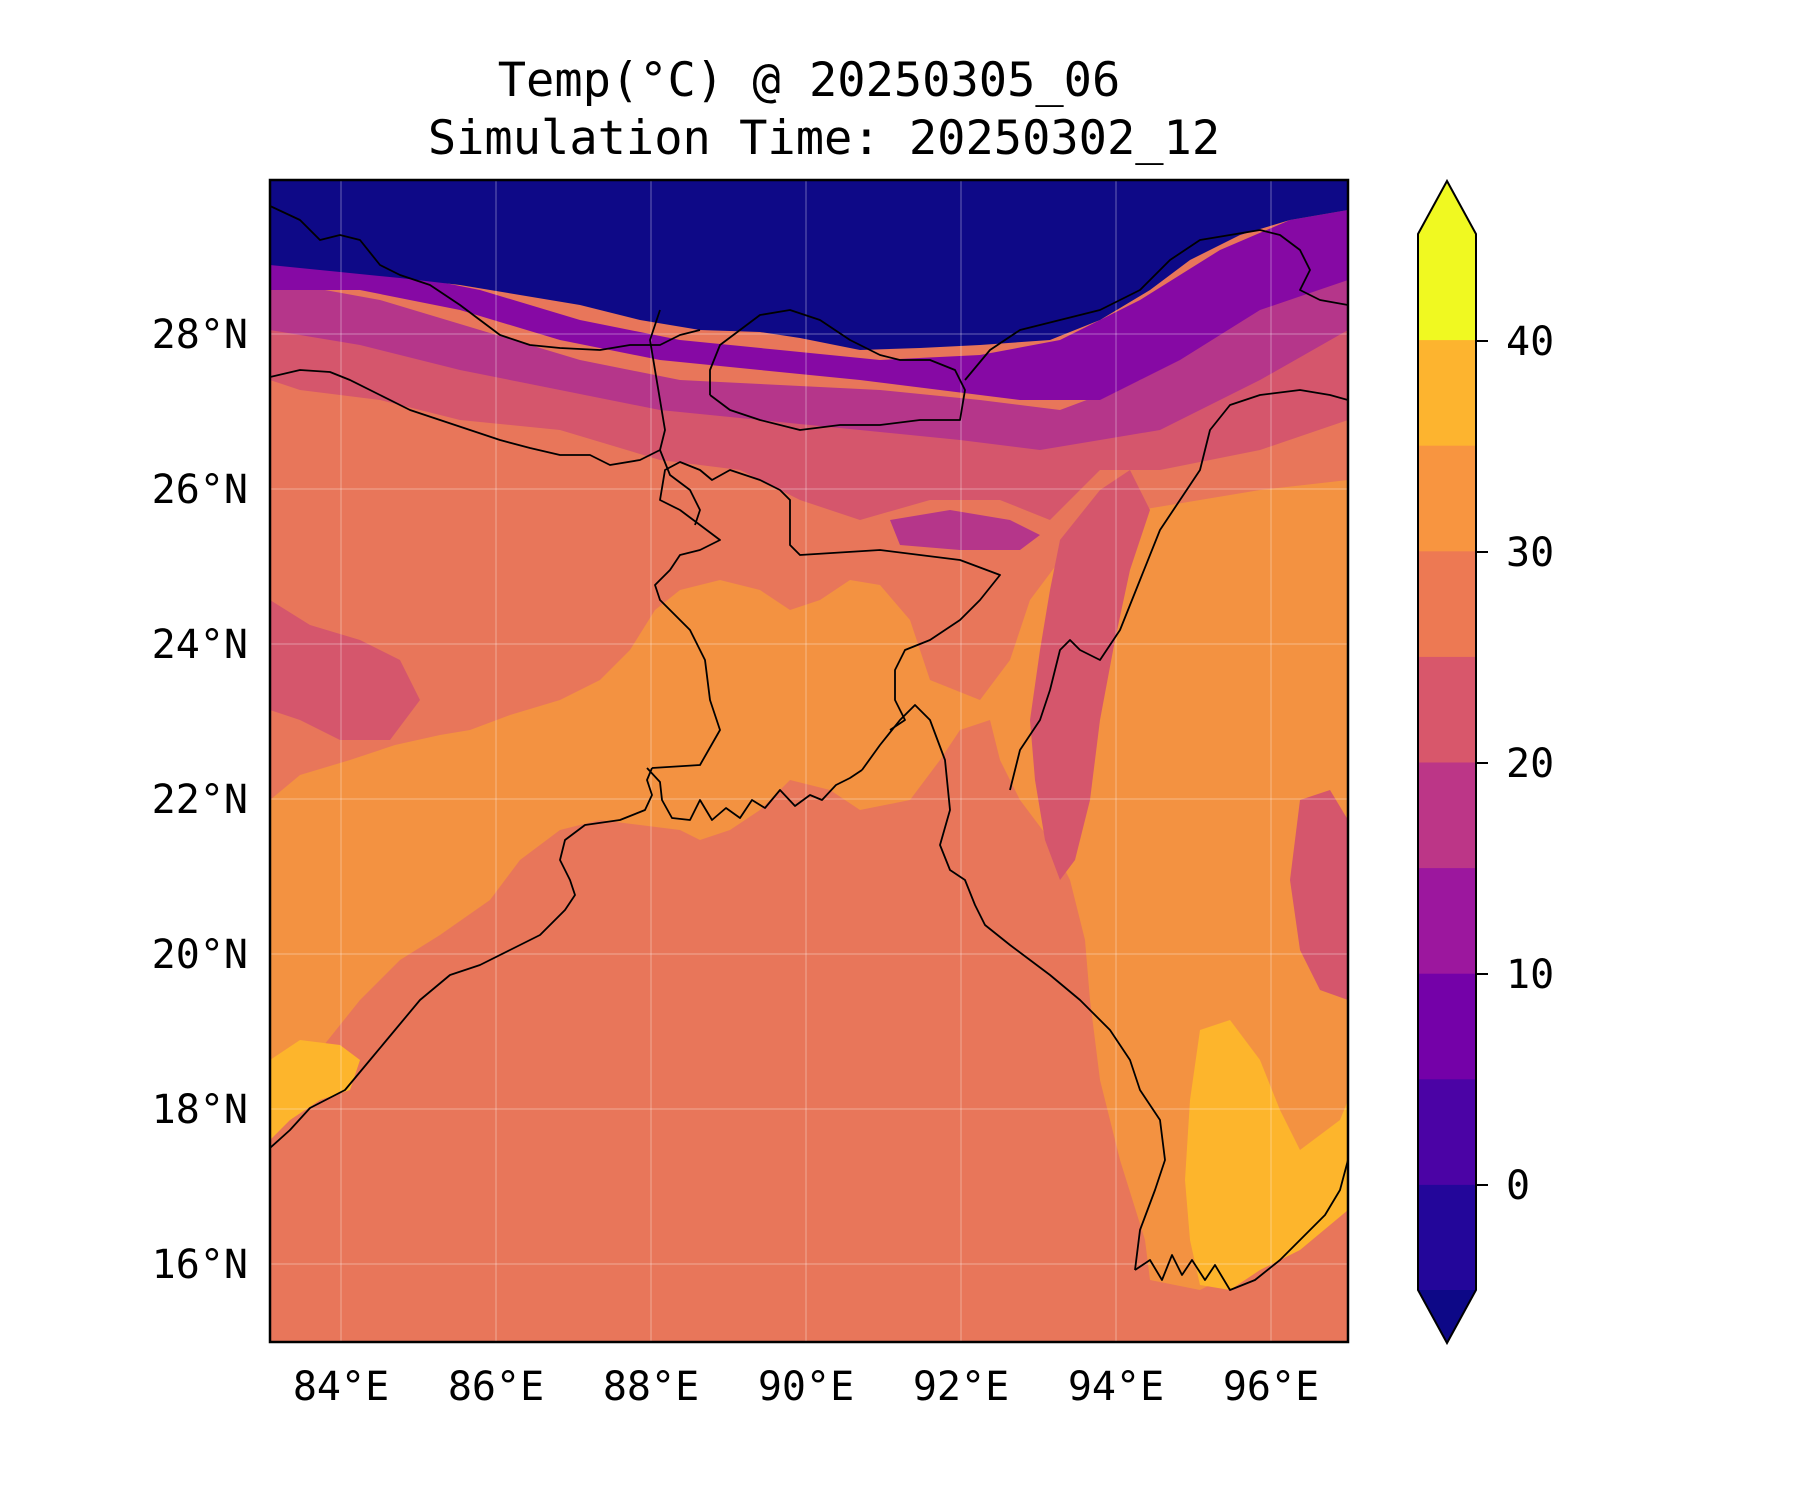 This screenshot has height=1500, width=1800. I want to click on colorbar-ticks: 0 10 20 30 40, so click(1515, 764).